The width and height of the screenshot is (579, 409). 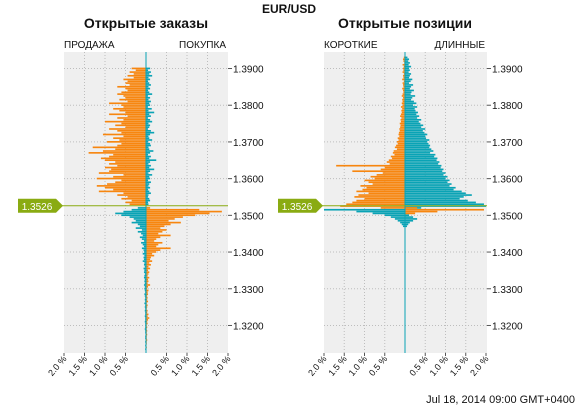 What do you see at coordinates (507, 106) in the screenshot?
I see `y-tick-label: 1.3800` at bounding box center [507, 106].